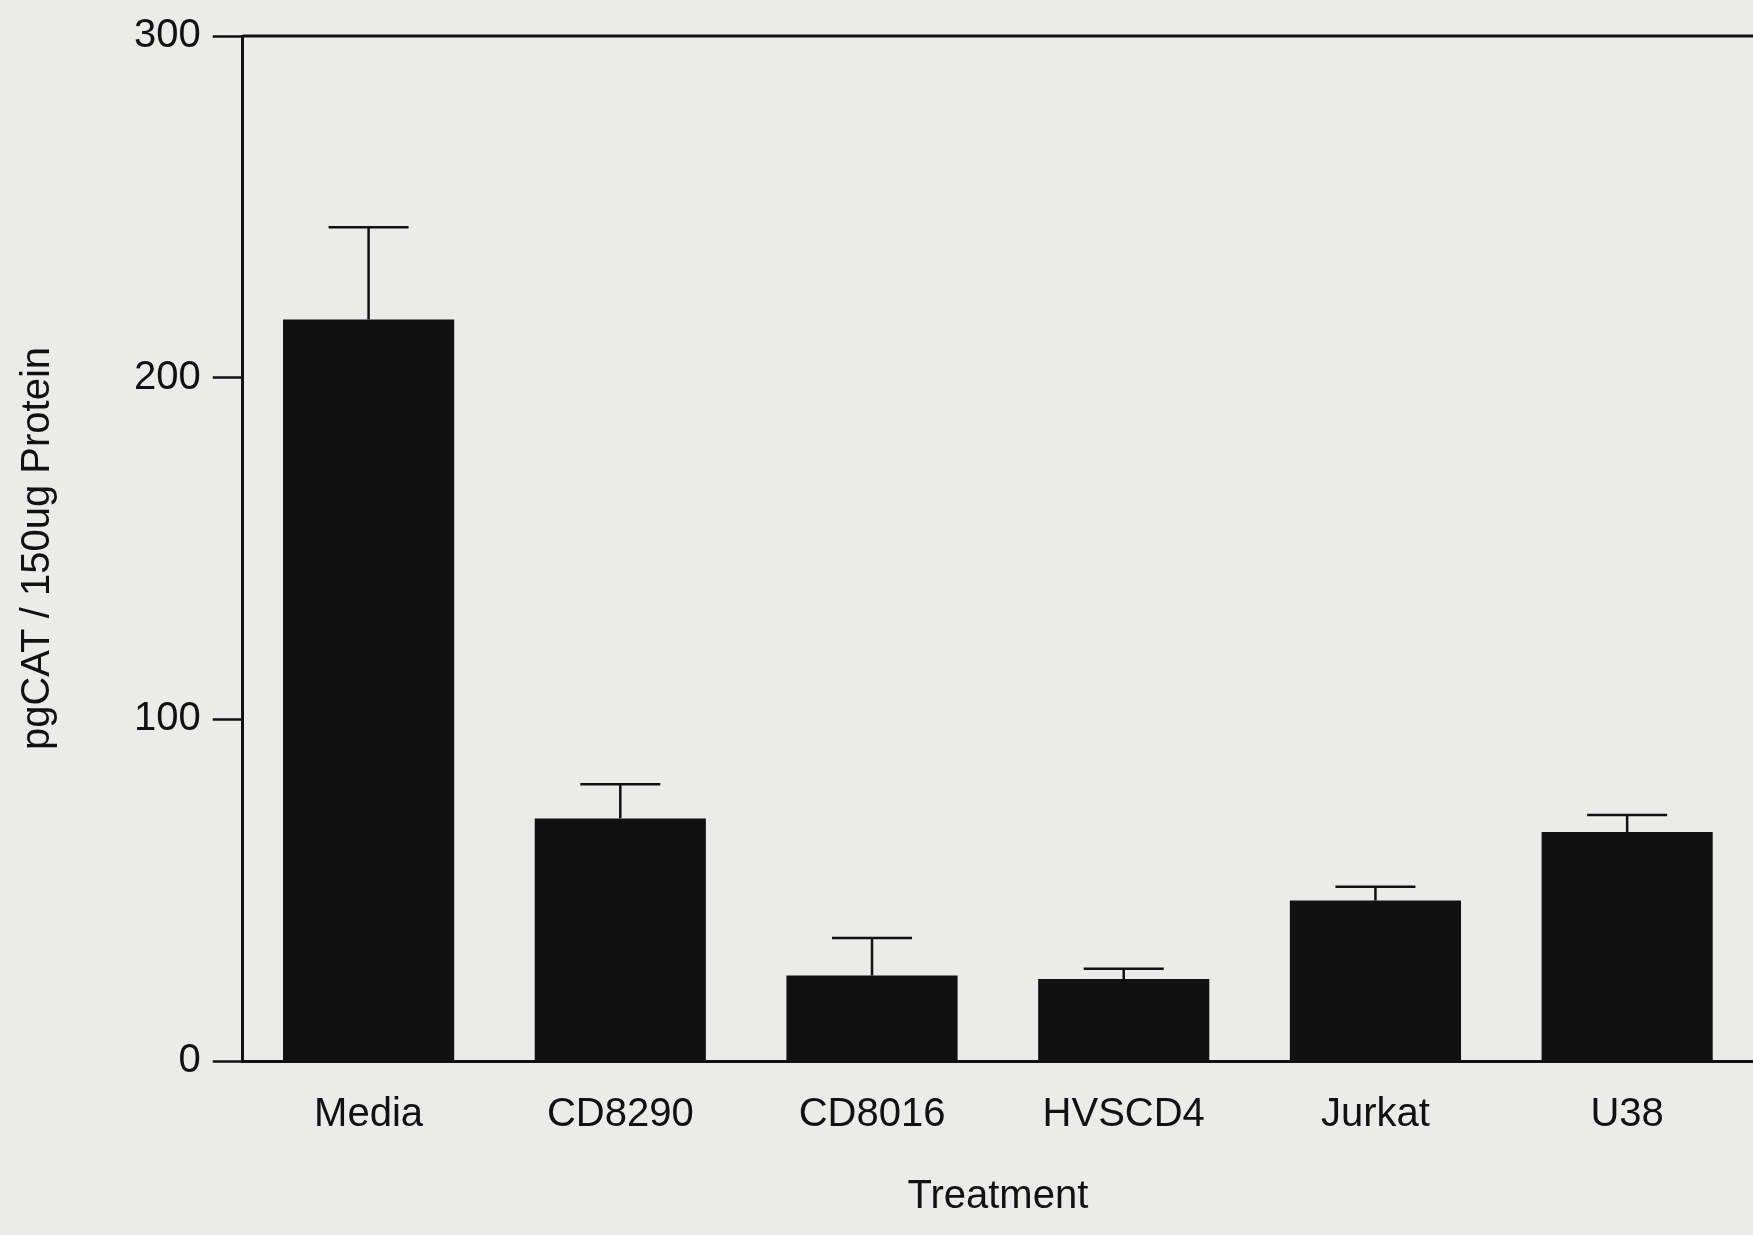 The image size is (1753, 1235). Describe the element at coordinates (189, 1058) in the screenshot. I see `y-tick-label: 0` at that location.